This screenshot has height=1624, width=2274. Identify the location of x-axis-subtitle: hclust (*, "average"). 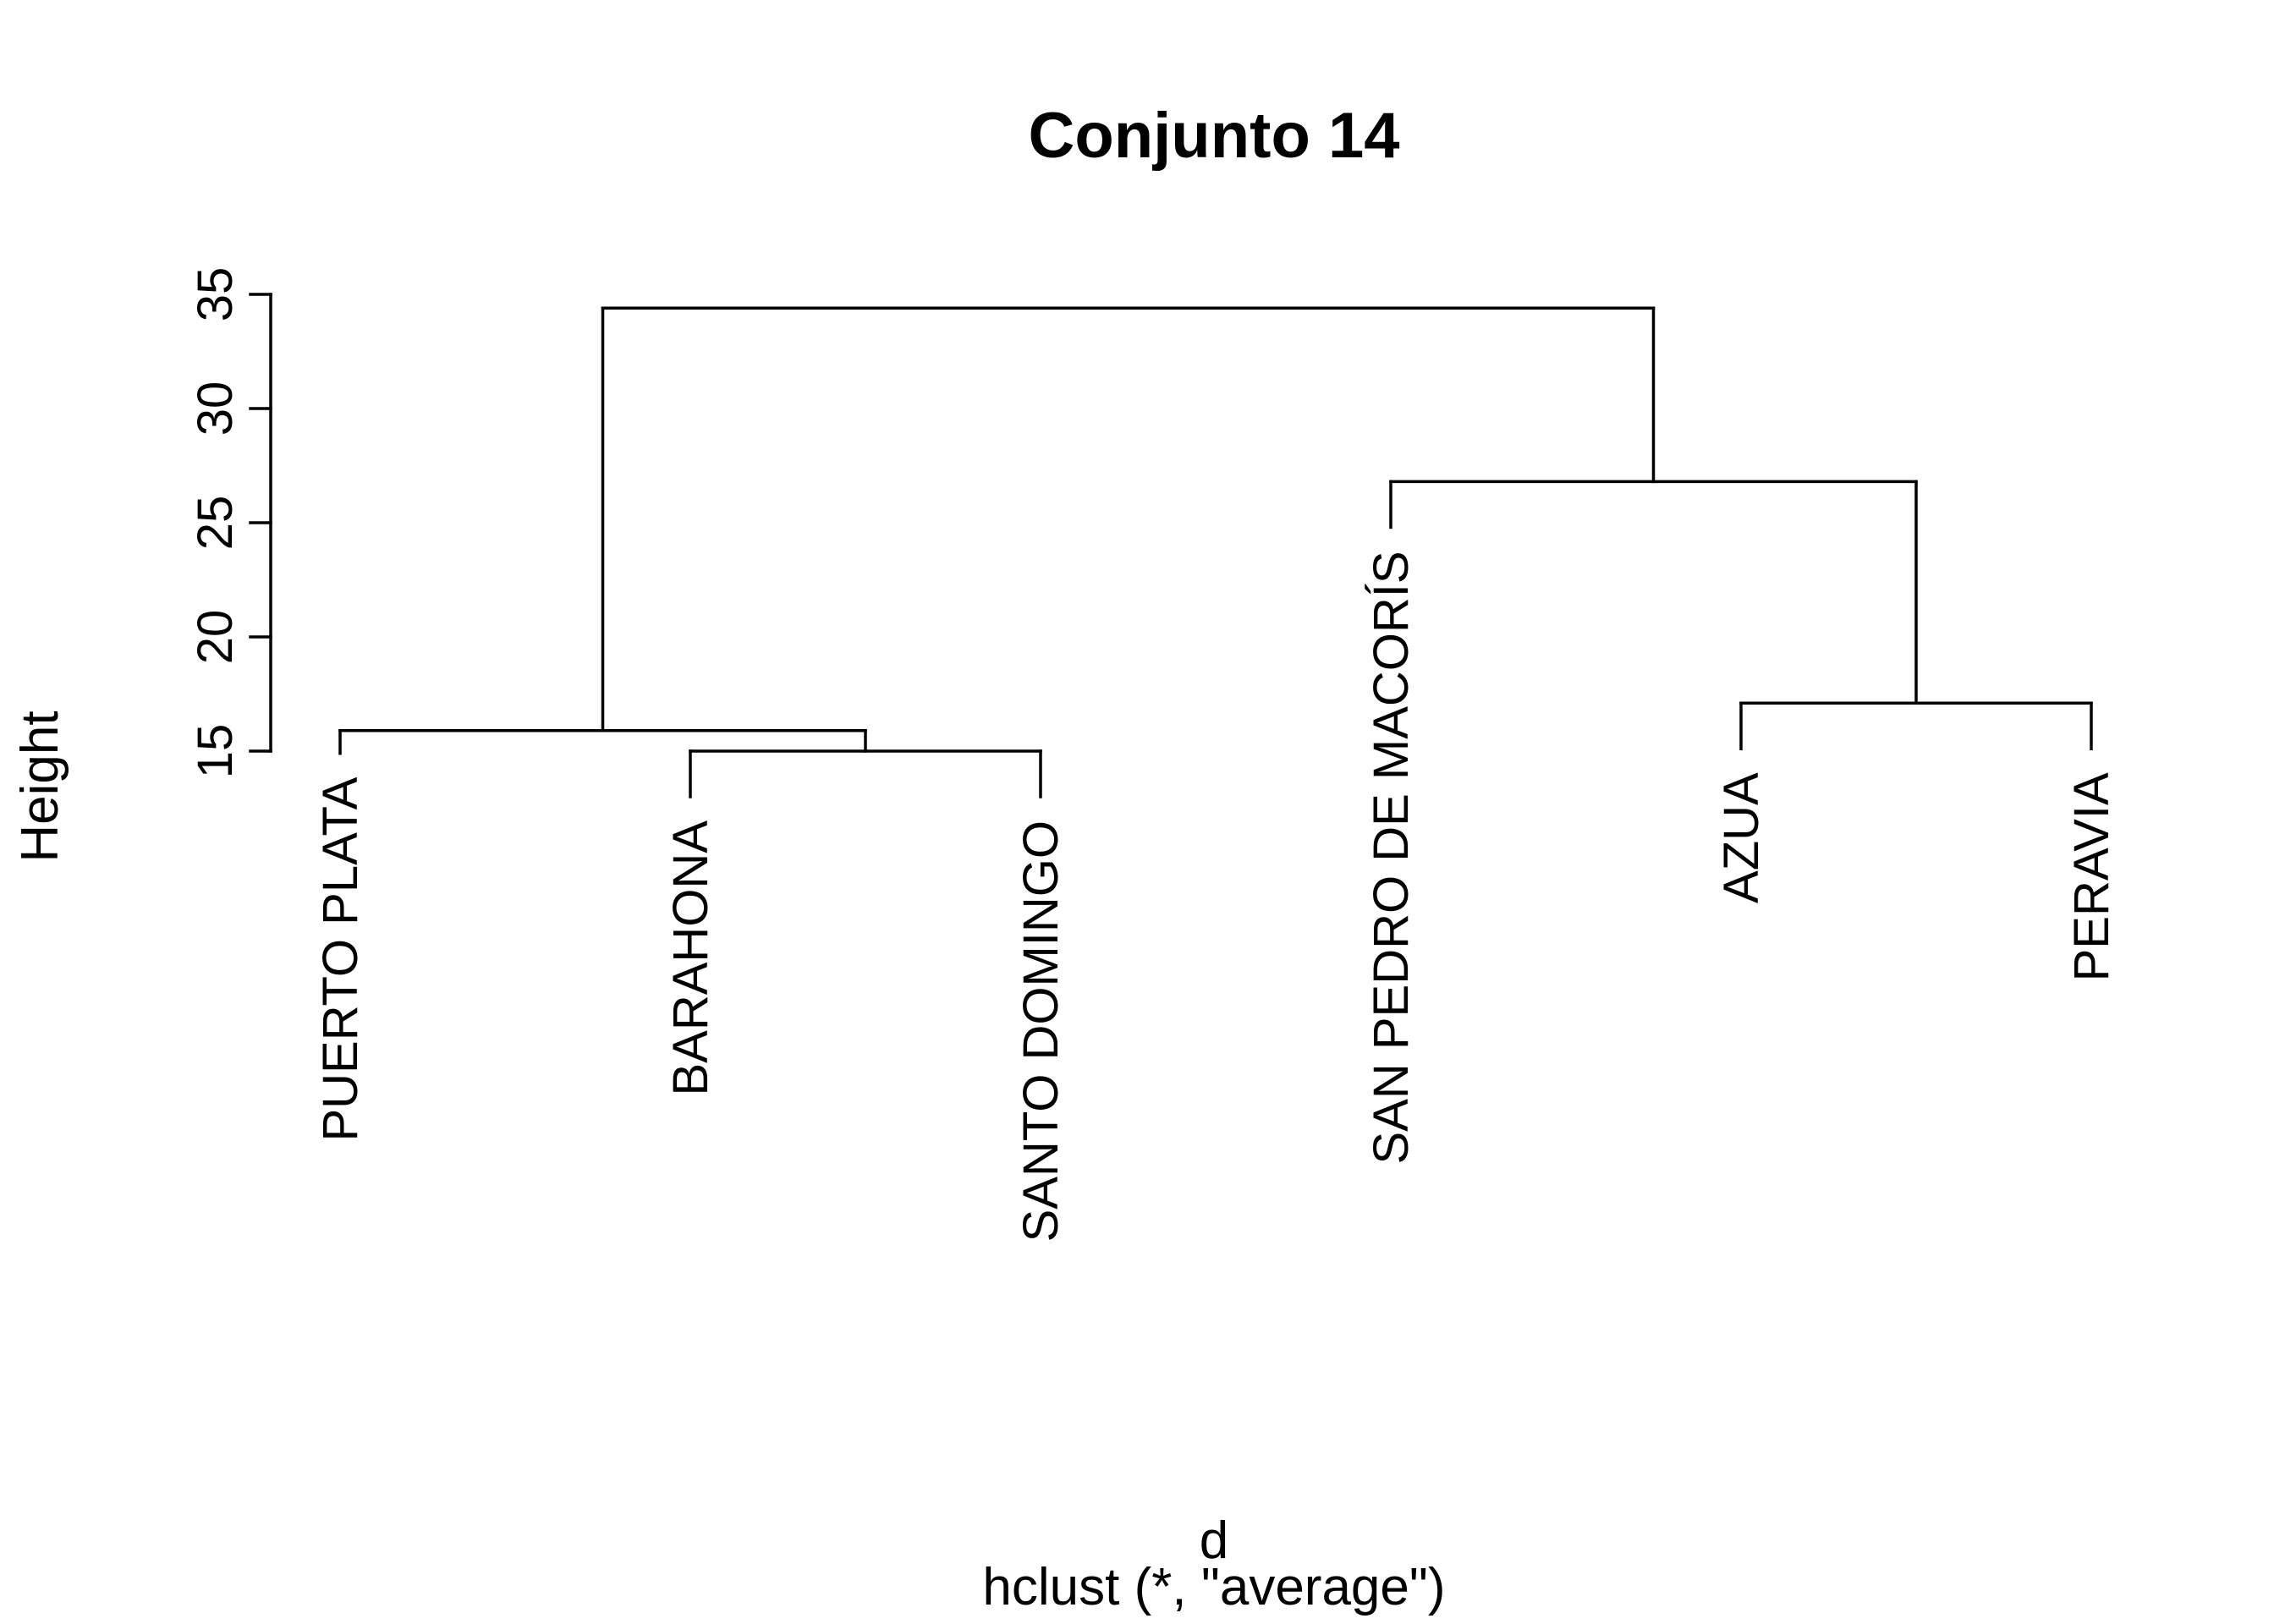
(1213, 1587).